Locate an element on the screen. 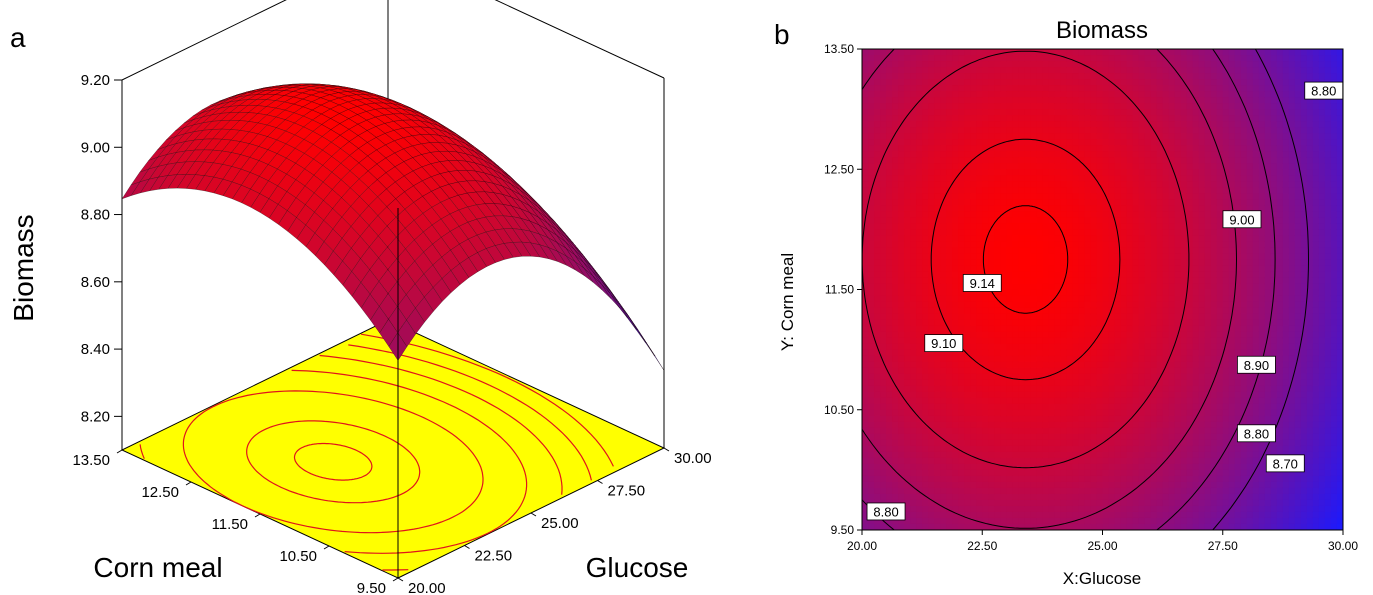 The height and width of the screenshot is (595, 1373). x-tick-label: 25.00 is located at coordinates (560, 523).